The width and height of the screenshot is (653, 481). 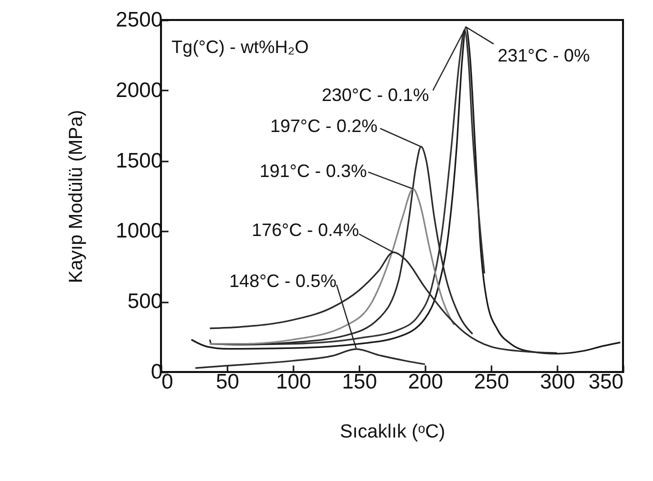 What do you see at coordinates (305, 230) in the screenshot?
I see `annotation: 176°C - 0.4%` at bounding box center [305, 230].